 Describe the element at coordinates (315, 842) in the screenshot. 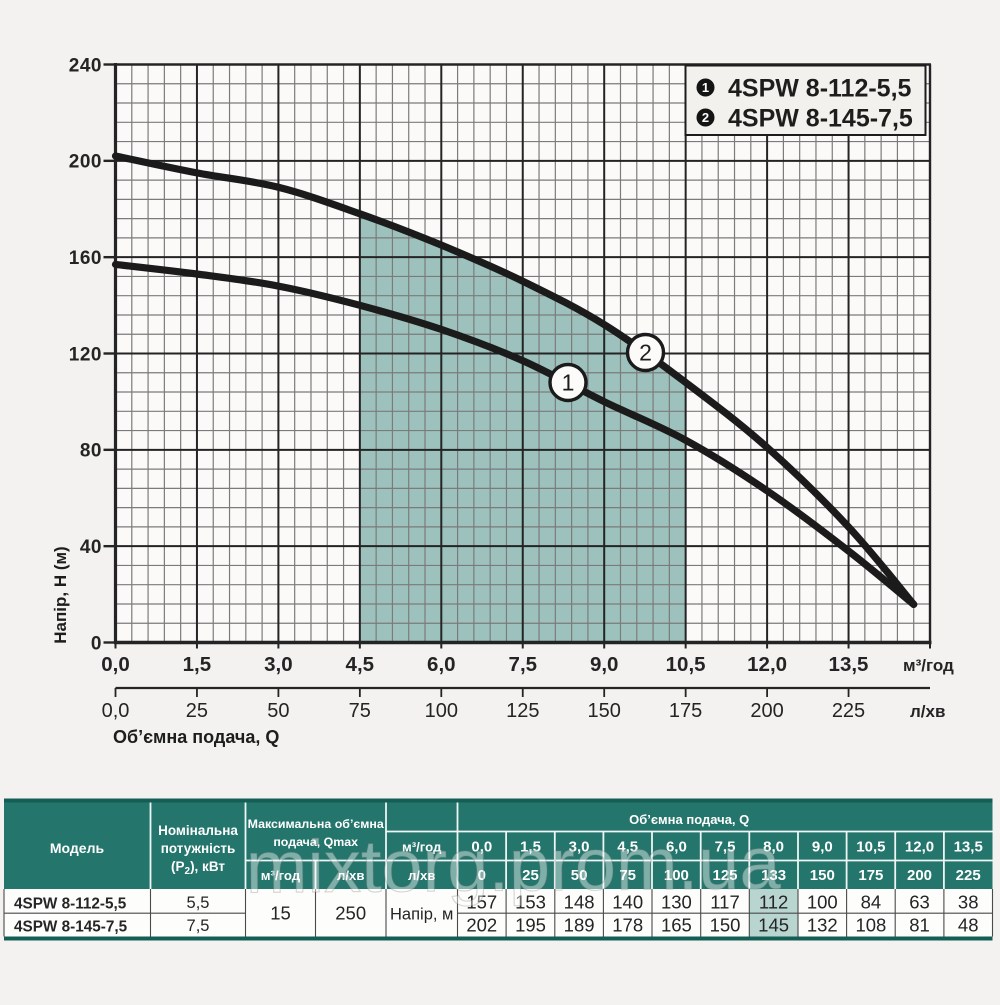

I see `svg-text: подача, Qmax` at that location.